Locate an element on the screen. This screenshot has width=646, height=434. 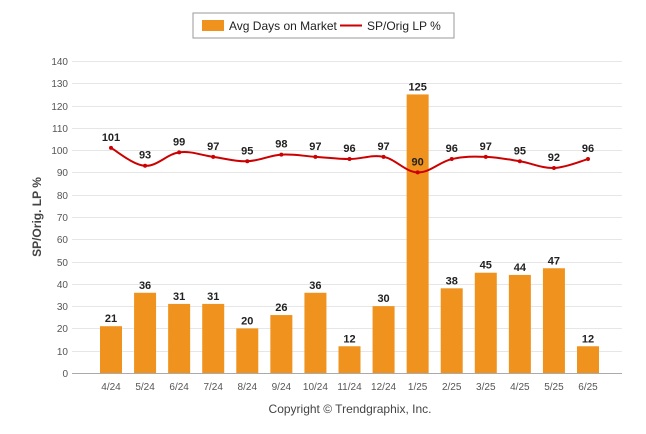
x-tick-label: 8/24 is located at coordinates (248, 387).